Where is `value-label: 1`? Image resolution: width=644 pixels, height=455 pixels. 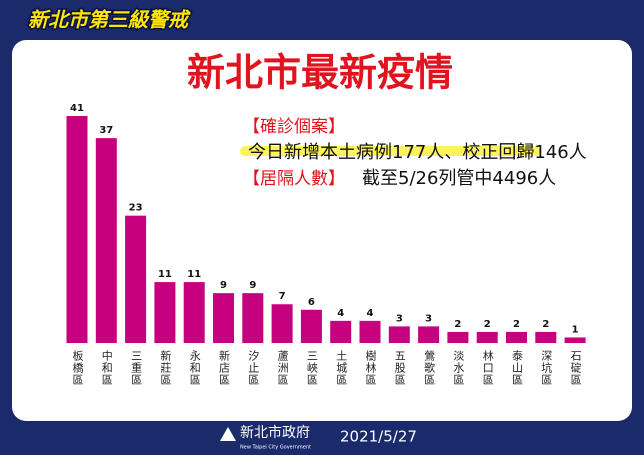
value-label: 1 is located at coordinates (575, 329).